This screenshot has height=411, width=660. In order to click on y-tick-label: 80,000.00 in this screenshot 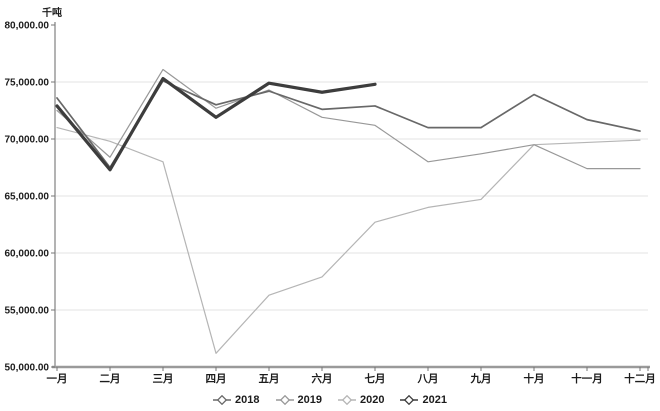, I will do `click(27, 26)`.